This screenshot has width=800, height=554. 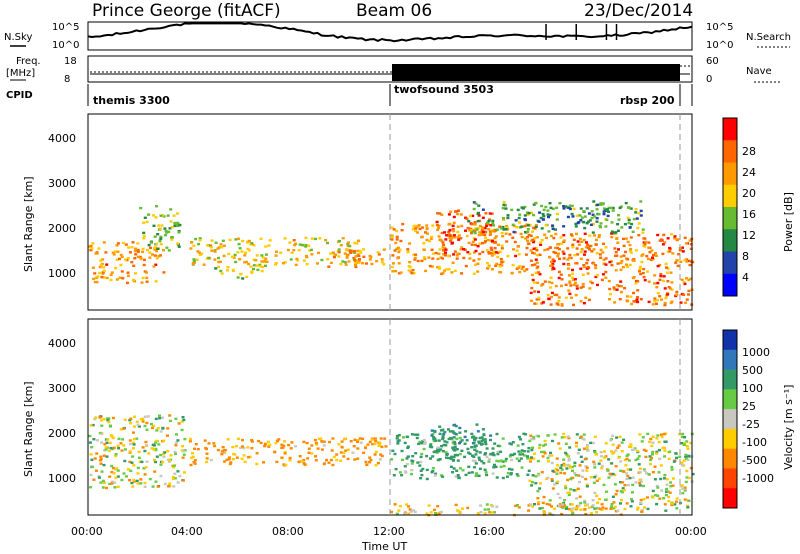 I want to click on power-colorbar-segment, so click(x=730, y=151).